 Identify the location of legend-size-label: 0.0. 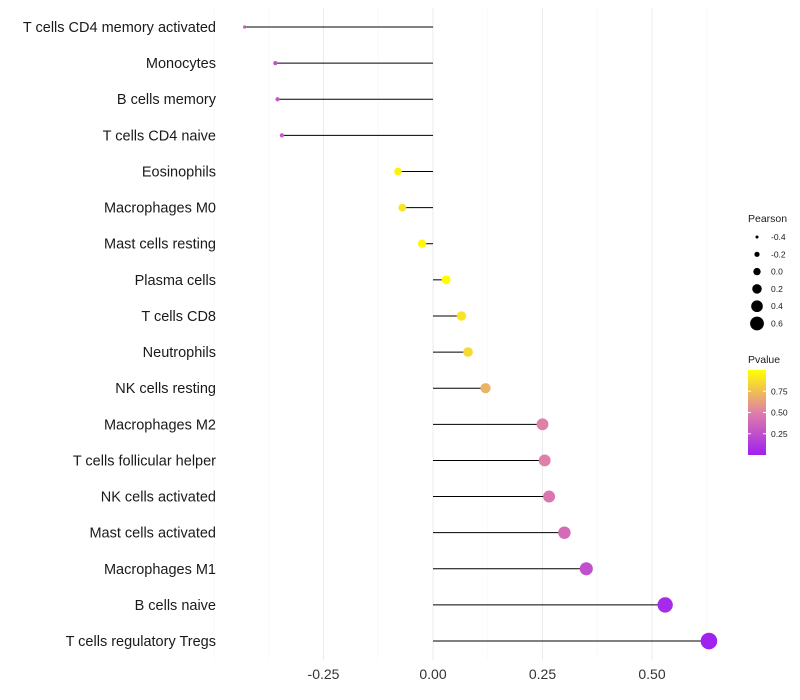
(777, 272).